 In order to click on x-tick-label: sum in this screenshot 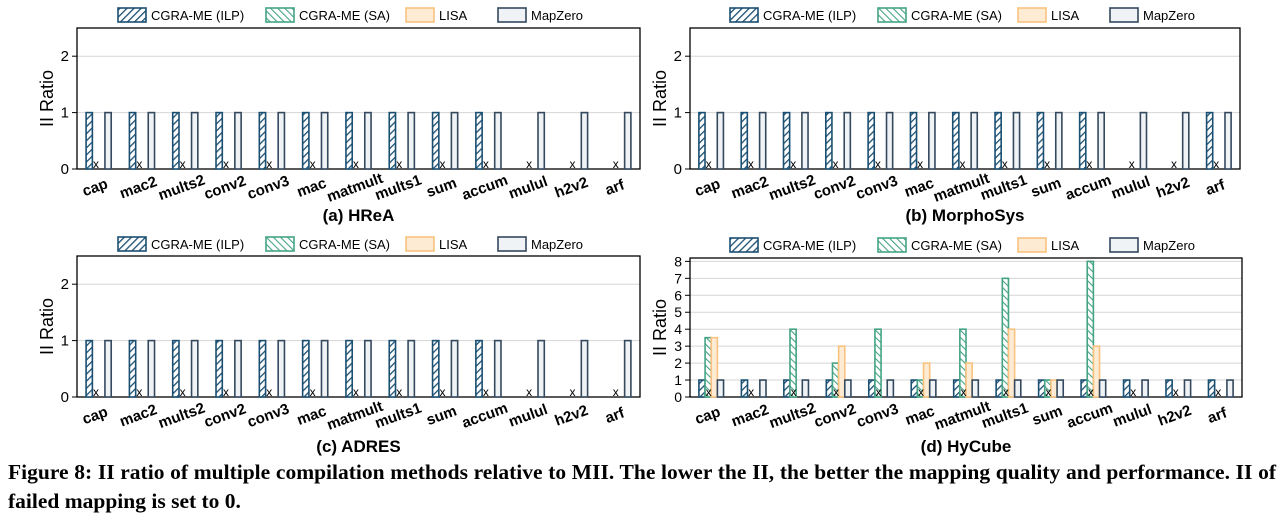, I will do `click(441, 188)`.